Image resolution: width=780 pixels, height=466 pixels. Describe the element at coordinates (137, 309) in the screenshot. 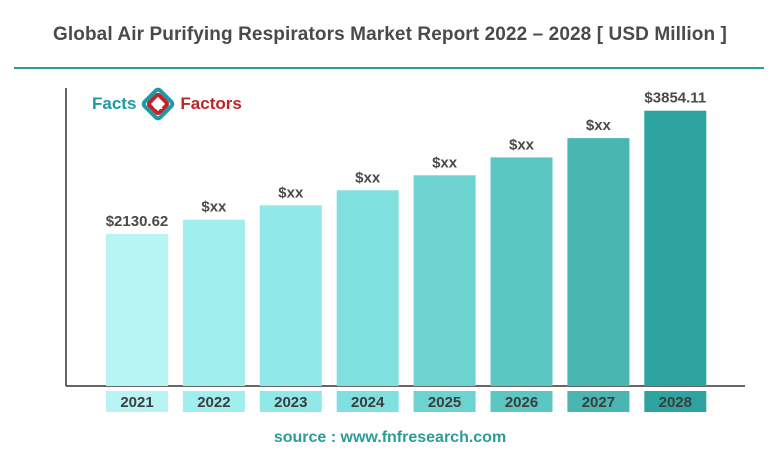

I see `bar-2021` at that location.